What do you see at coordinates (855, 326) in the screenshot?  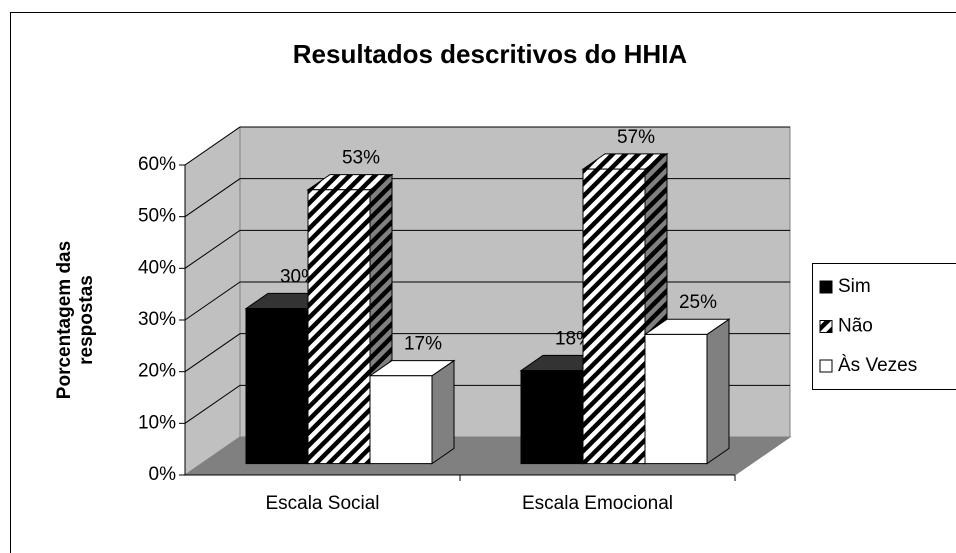 I see `legend-label: Não` at bounding box center [855, 326].